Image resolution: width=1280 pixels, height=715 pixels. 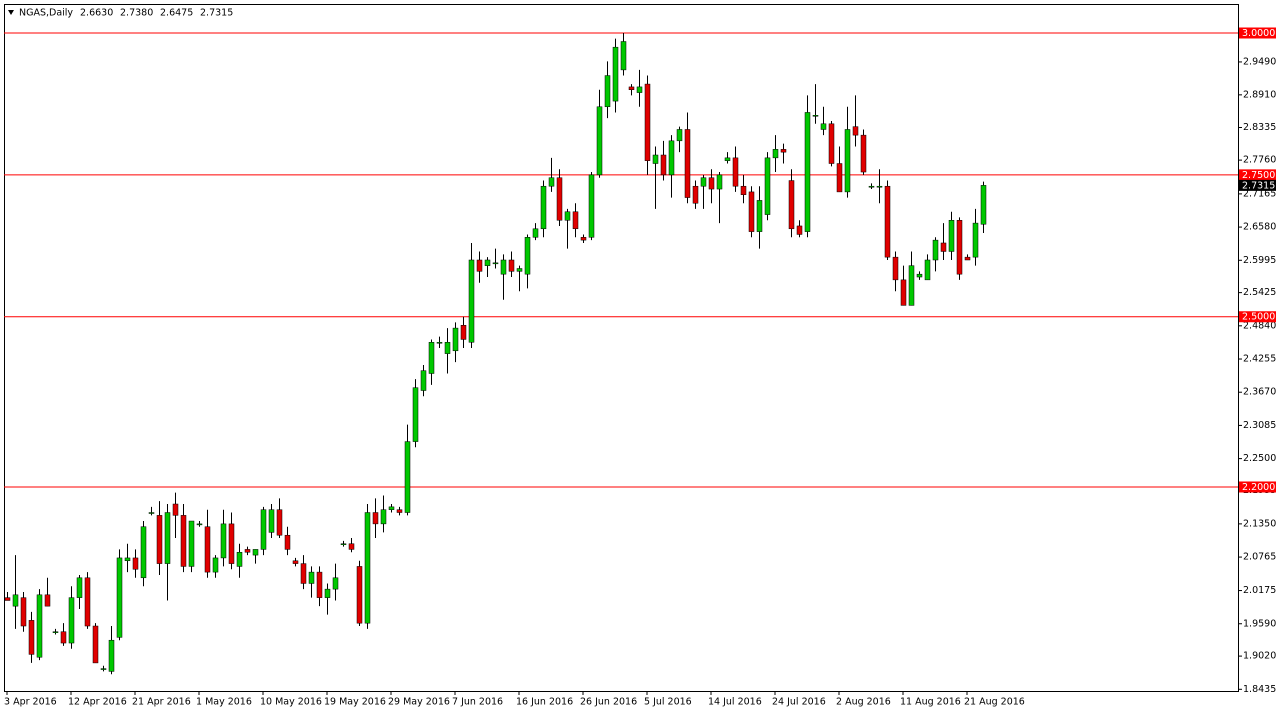 I want to click on level-label-box, so click(x=1257, y=317).